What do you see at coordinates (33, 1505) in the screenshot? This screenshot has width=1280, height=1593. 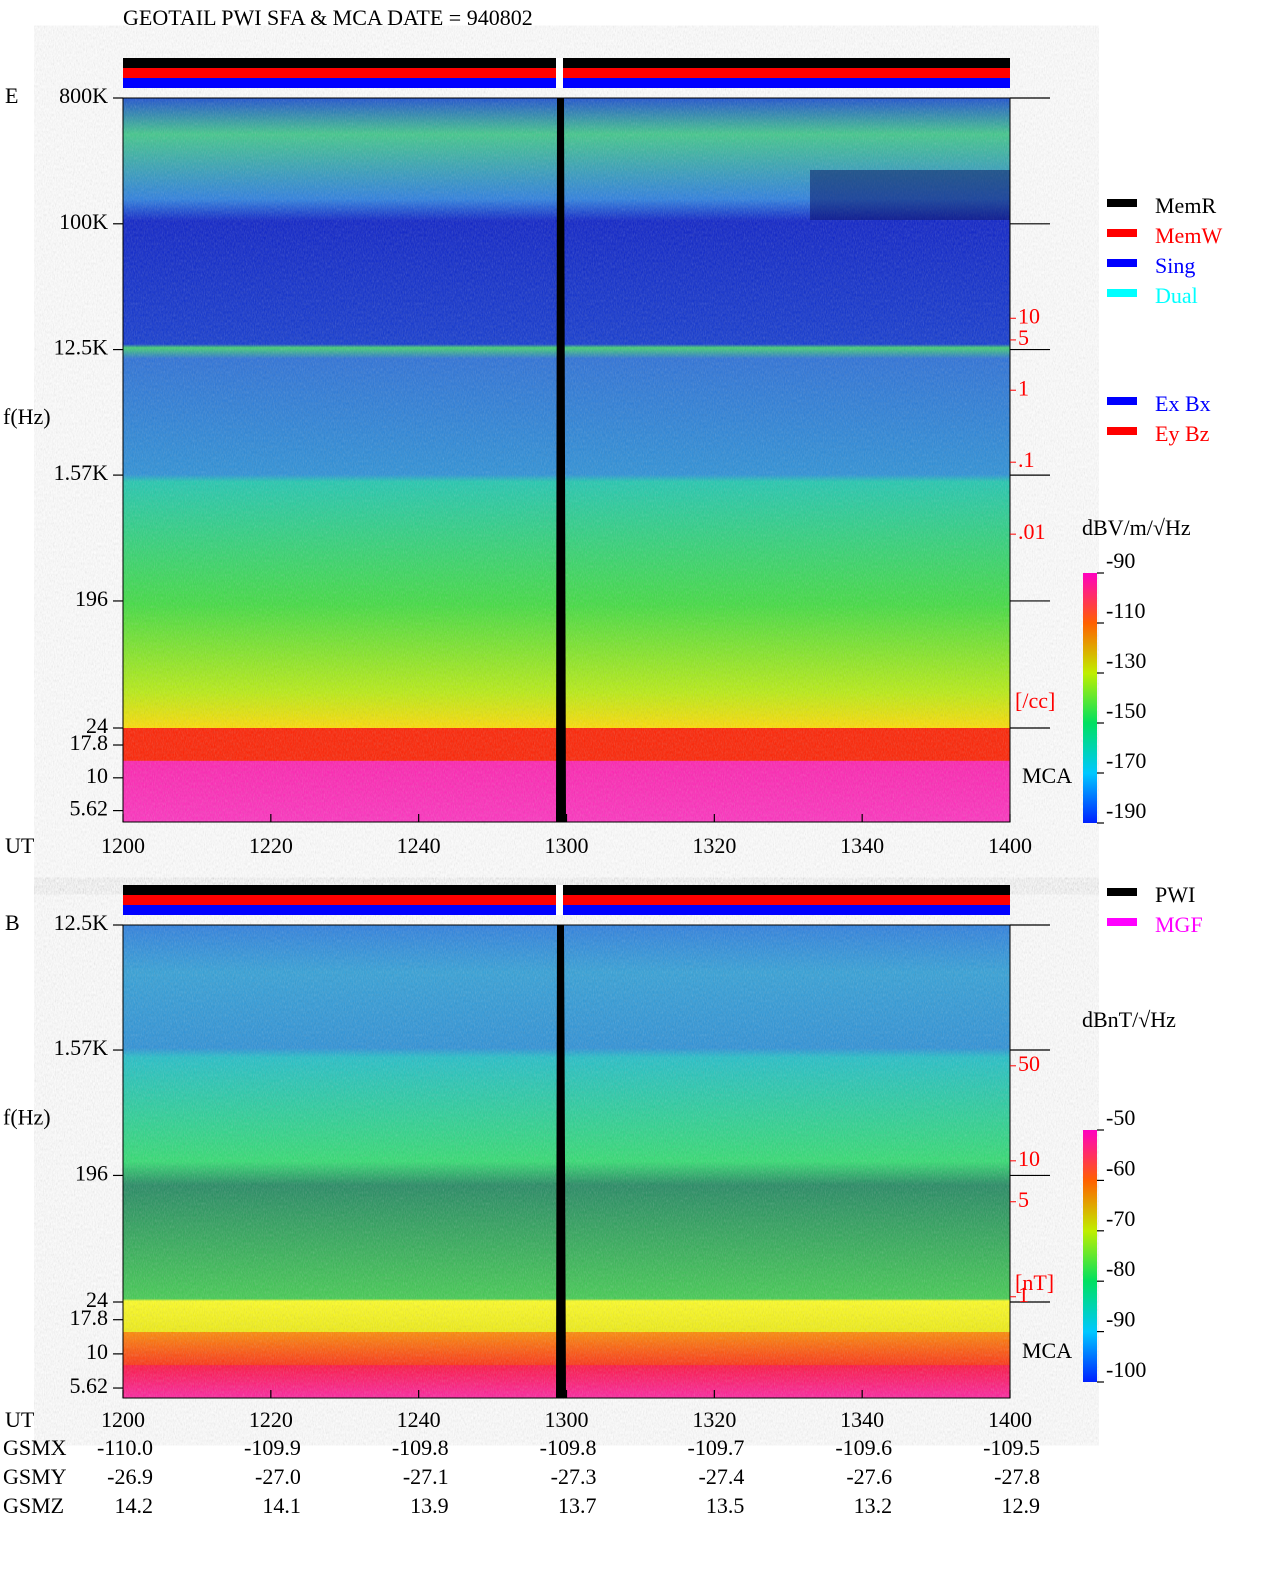 I see `orbit-row-name: GSMZ` at bounding box center [33, 1505].